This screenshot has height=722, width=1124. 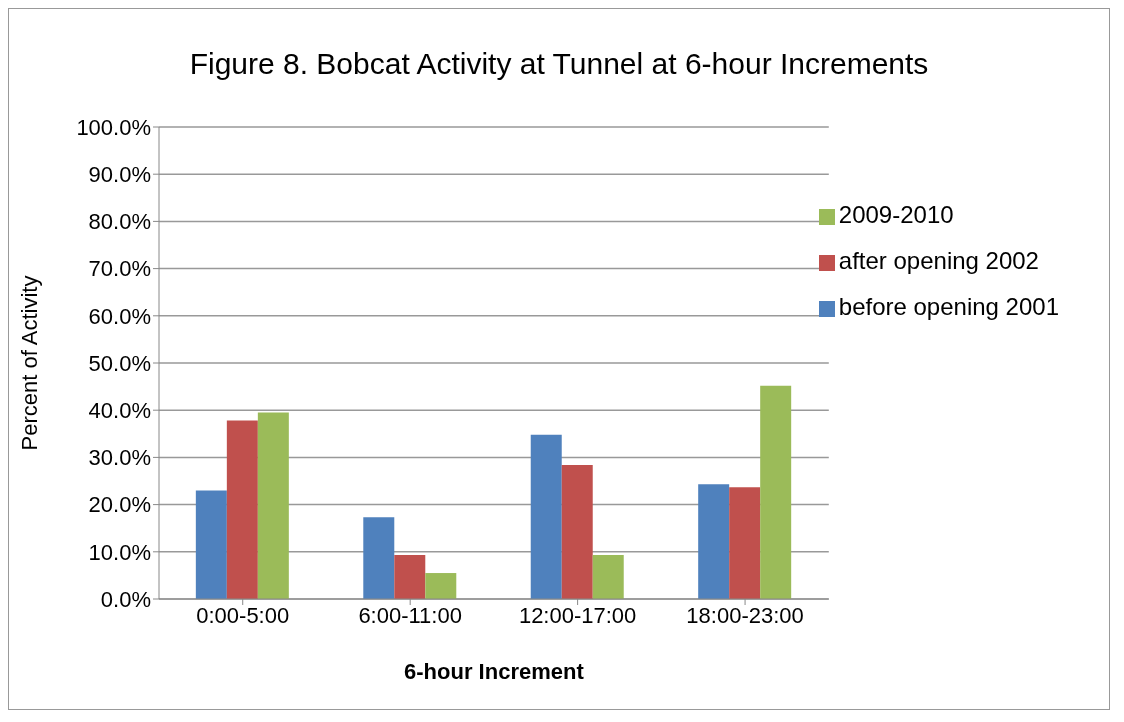 What do you see at coordinates (119, 222) in the screenshot?
I see `y-tick-label: 80.0%` at bounding box center [119, 222].